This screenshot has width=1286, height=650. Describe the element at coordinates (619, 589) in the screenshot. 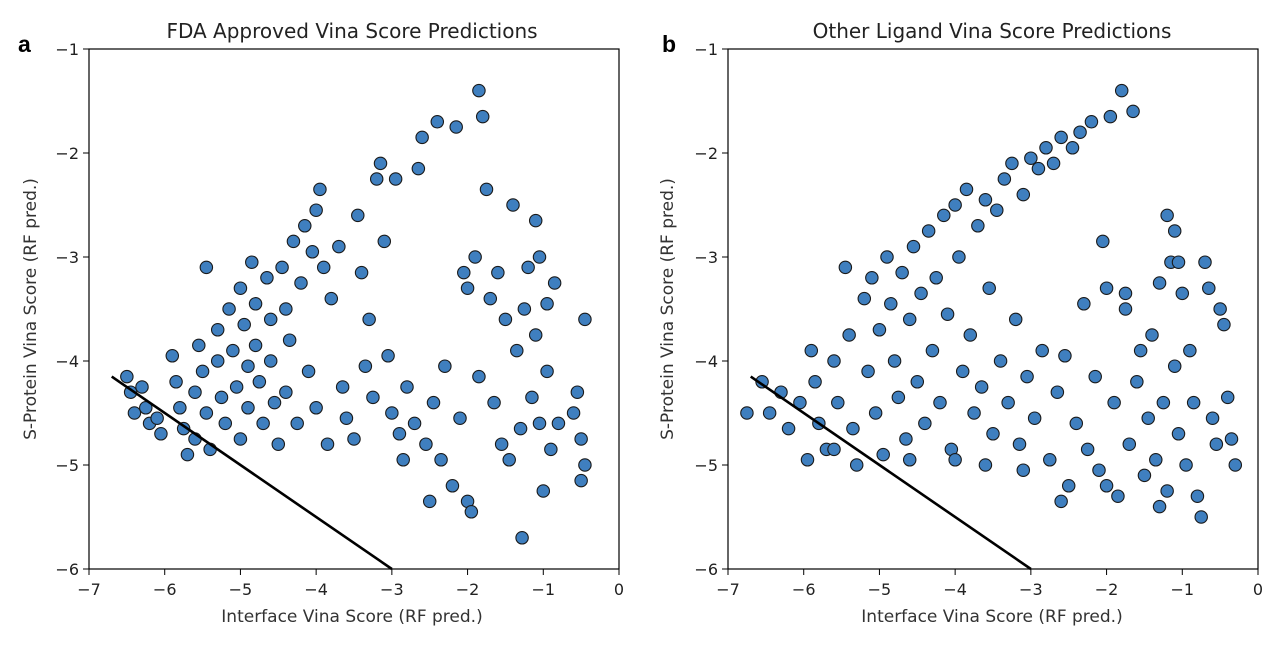

I see `x-tick-label: 0` at that location.